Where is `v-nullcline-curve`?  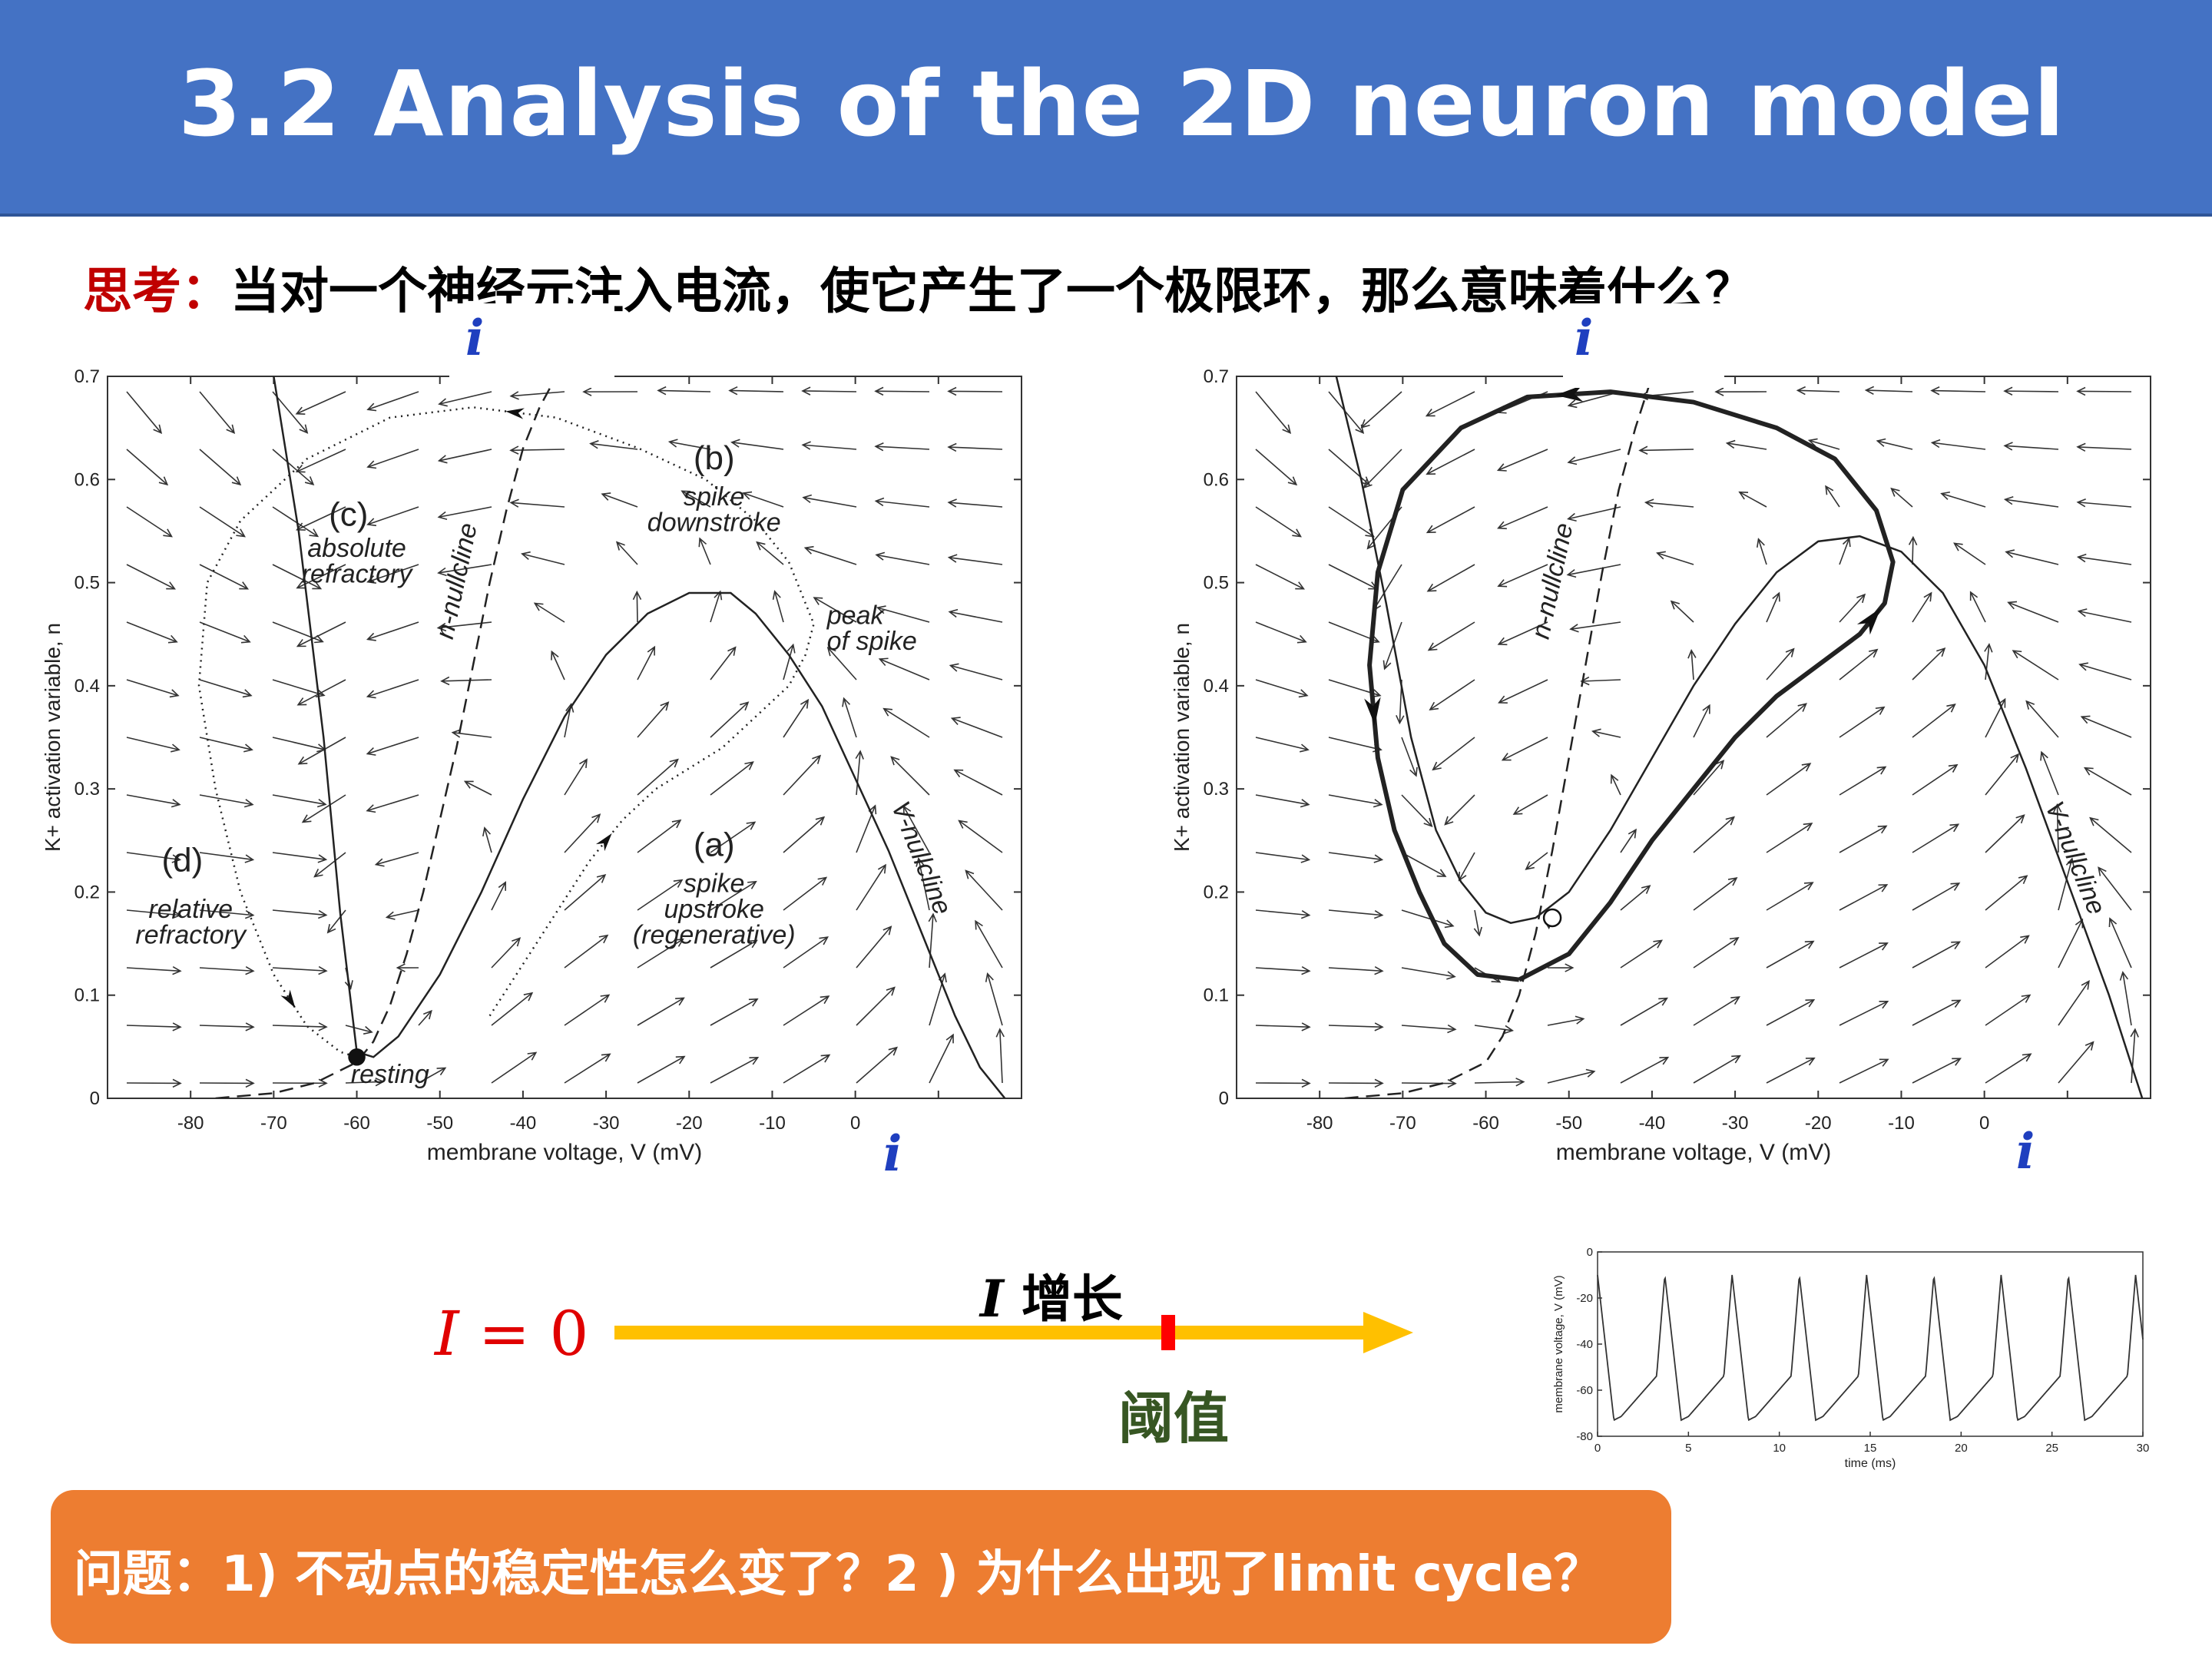 v-nullcline-curve is located at coordinates (639, 737).